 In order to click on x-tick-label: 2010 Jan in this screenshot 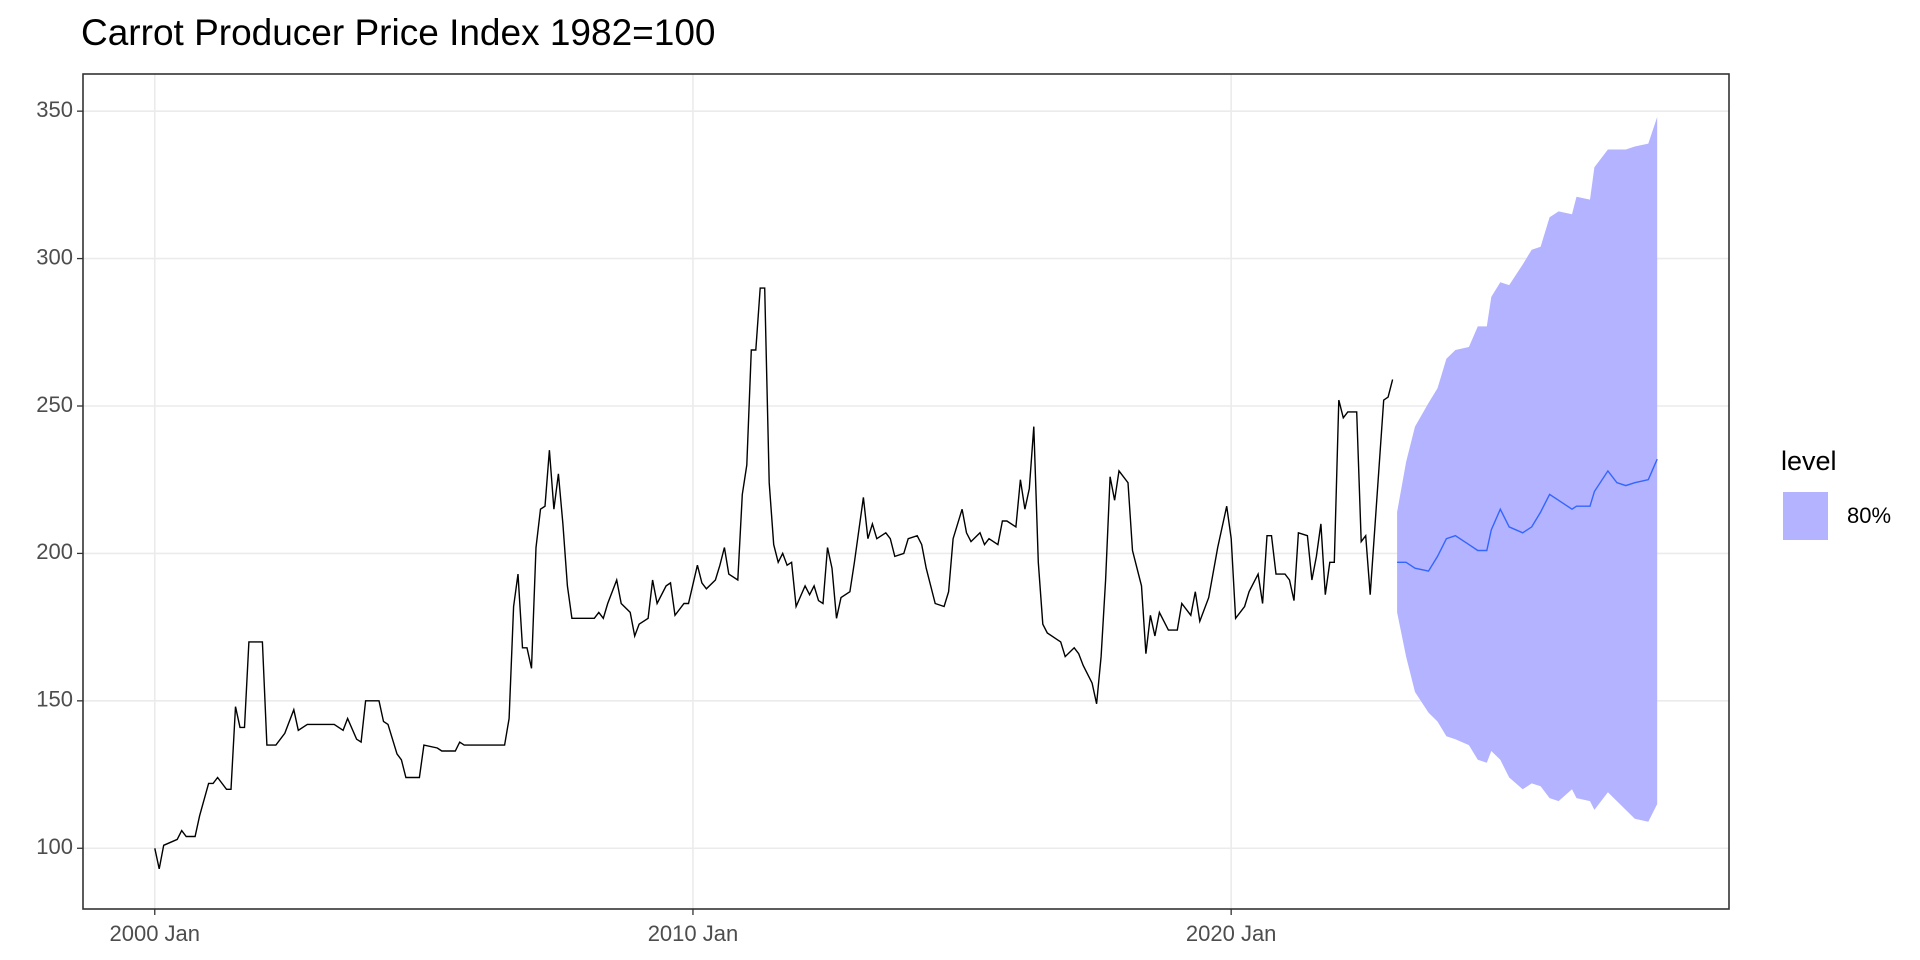, I will do `click(693, 933)`.